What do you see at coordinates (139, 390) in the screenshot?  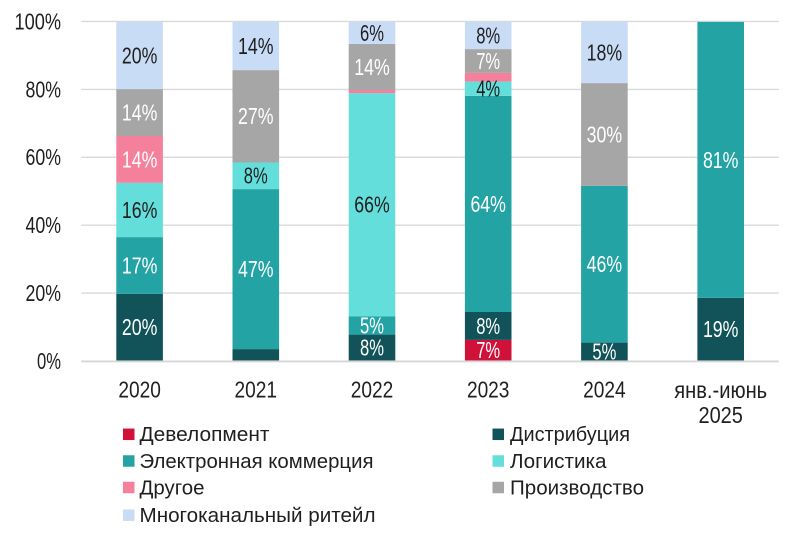 I see `svg-text: 2020` at bounding box center [139, 390].